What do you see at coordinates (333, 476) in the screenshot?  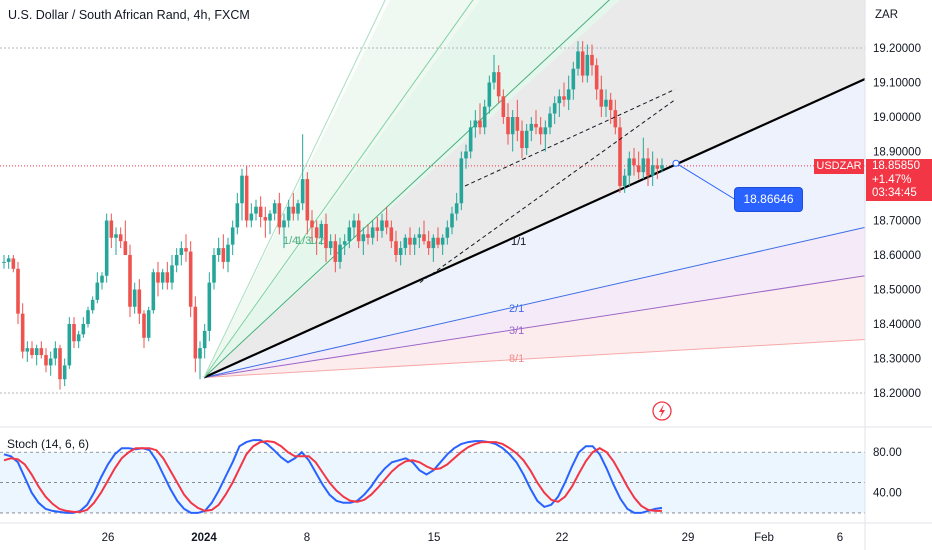 I see `stoch-k-line` at bounding box center [333, 476].